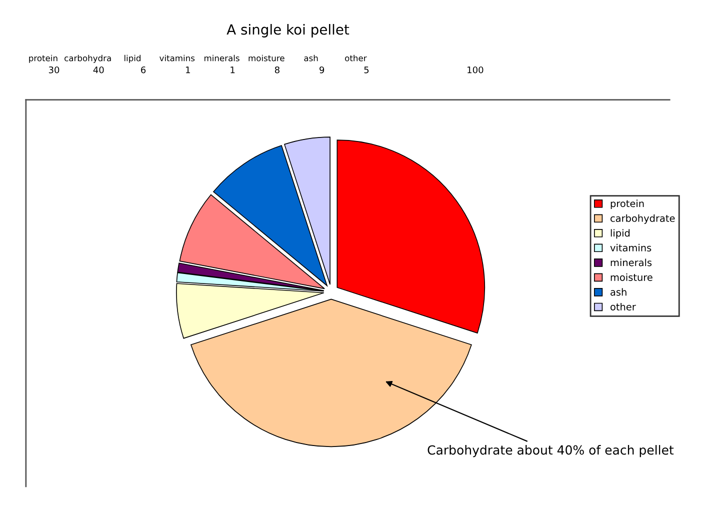 The image size is (720, 512). I want to click on legend-label: other, so click(623, 306).